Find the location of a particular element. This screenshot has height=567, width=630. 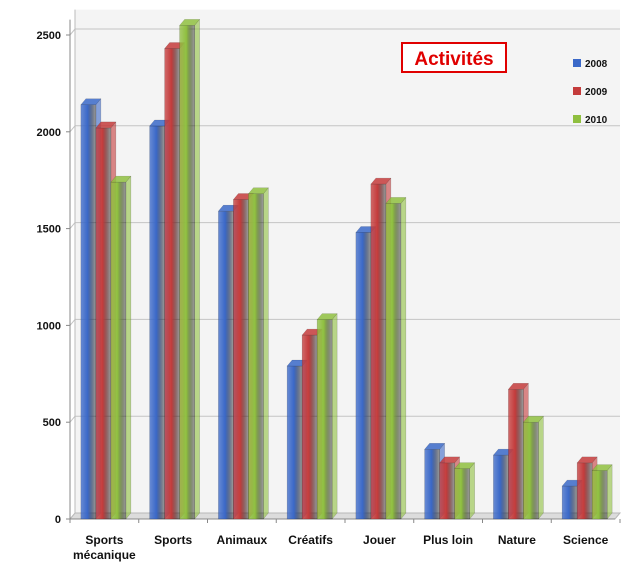

legend-label: 2009 is located at coordinates (596, 92).